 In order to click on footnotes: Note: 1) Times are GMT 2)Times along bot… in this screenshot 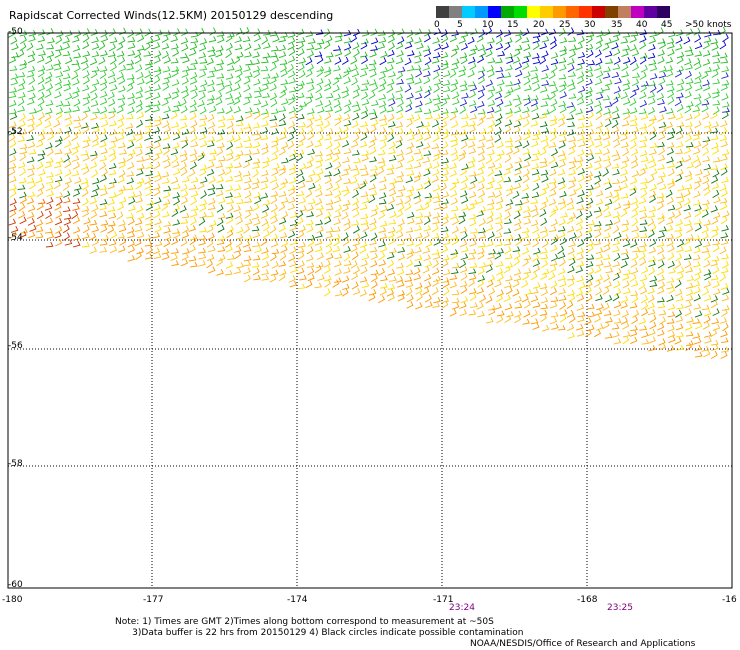, I will do `click(319, 628)`.